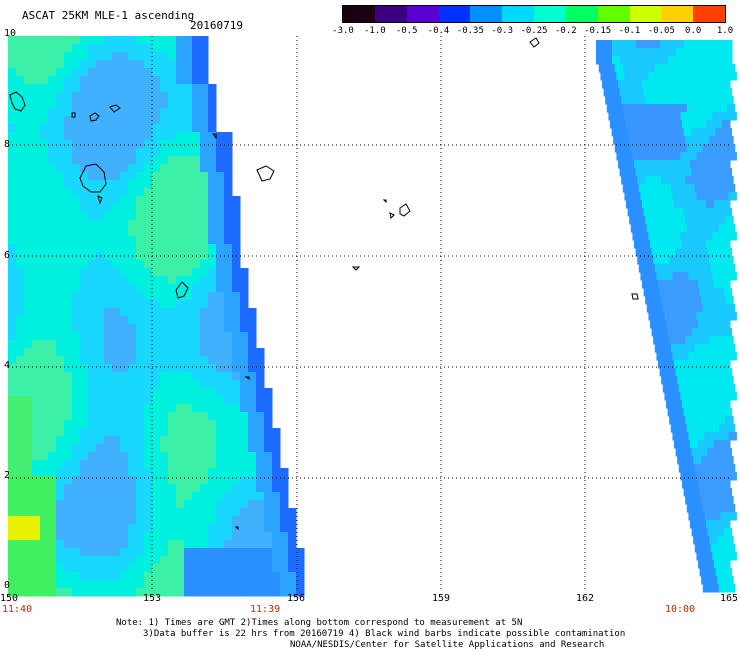 The height and width of the screenshot is (651, 740). What do you see at coordinates (502, 31) in the screenshot?
I see `color-scale-label: -0.3` at bounding box center [502, 31].